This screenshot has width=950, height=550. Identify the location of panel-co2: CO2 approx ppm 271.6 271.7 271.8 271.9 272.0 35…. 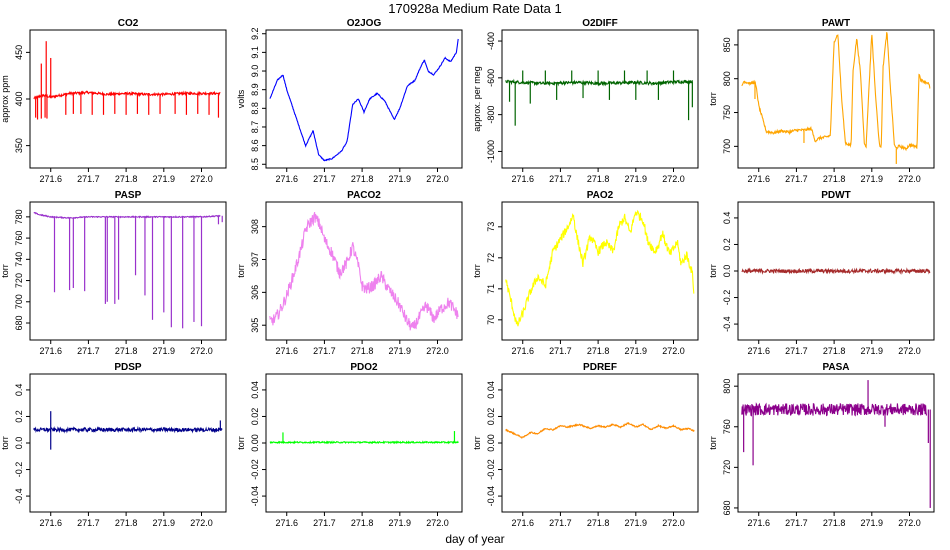
(113, 101).